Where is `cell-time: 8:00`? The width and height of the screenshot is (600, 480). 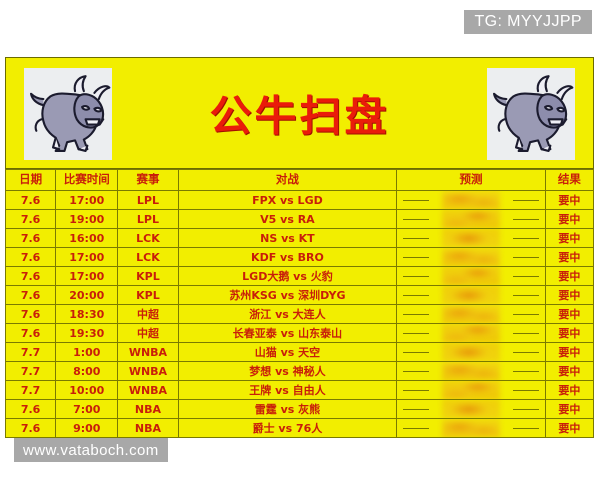 cell-time: 8:00 is located at coordinates (87, 371).